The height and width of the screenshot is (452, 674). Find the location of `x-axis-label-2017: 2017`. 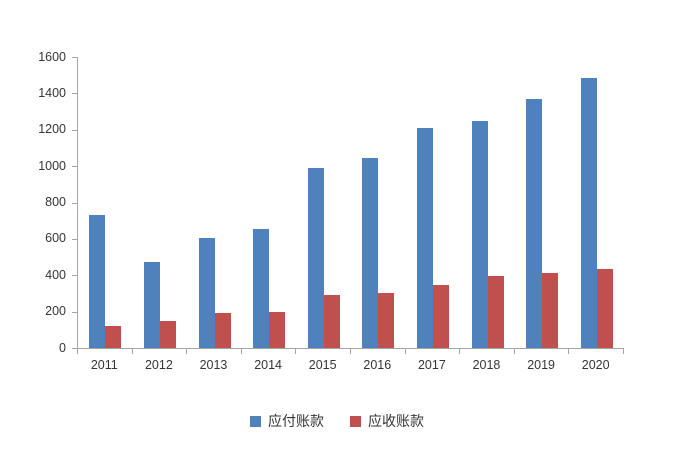

x-axis-label-2017: 2017 is located at coordinates (431, 365).